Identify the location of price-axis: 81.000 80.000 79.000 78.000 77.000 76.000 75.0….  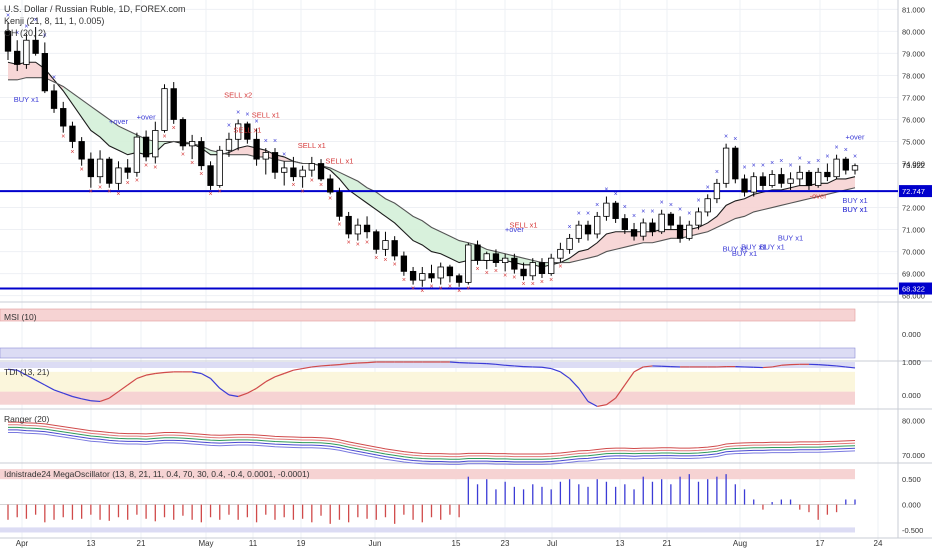
(915, 270).